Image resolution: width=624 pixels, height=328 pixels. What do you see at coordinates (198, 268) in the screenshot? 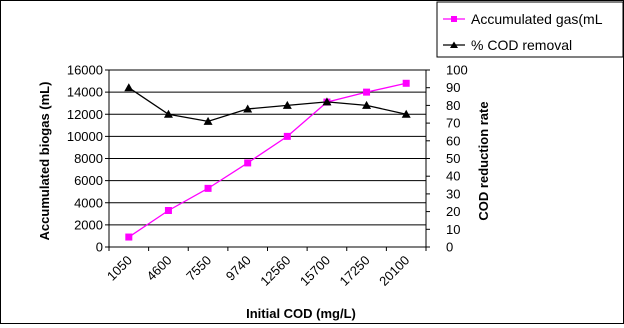
I see `x-tick-label: 7550` at bounding box center [198, 268].